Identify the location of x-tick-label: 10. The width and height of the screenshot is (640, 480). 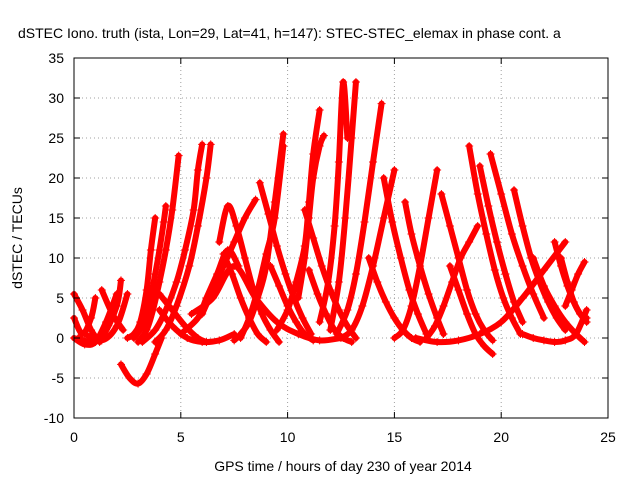
(288, 437).